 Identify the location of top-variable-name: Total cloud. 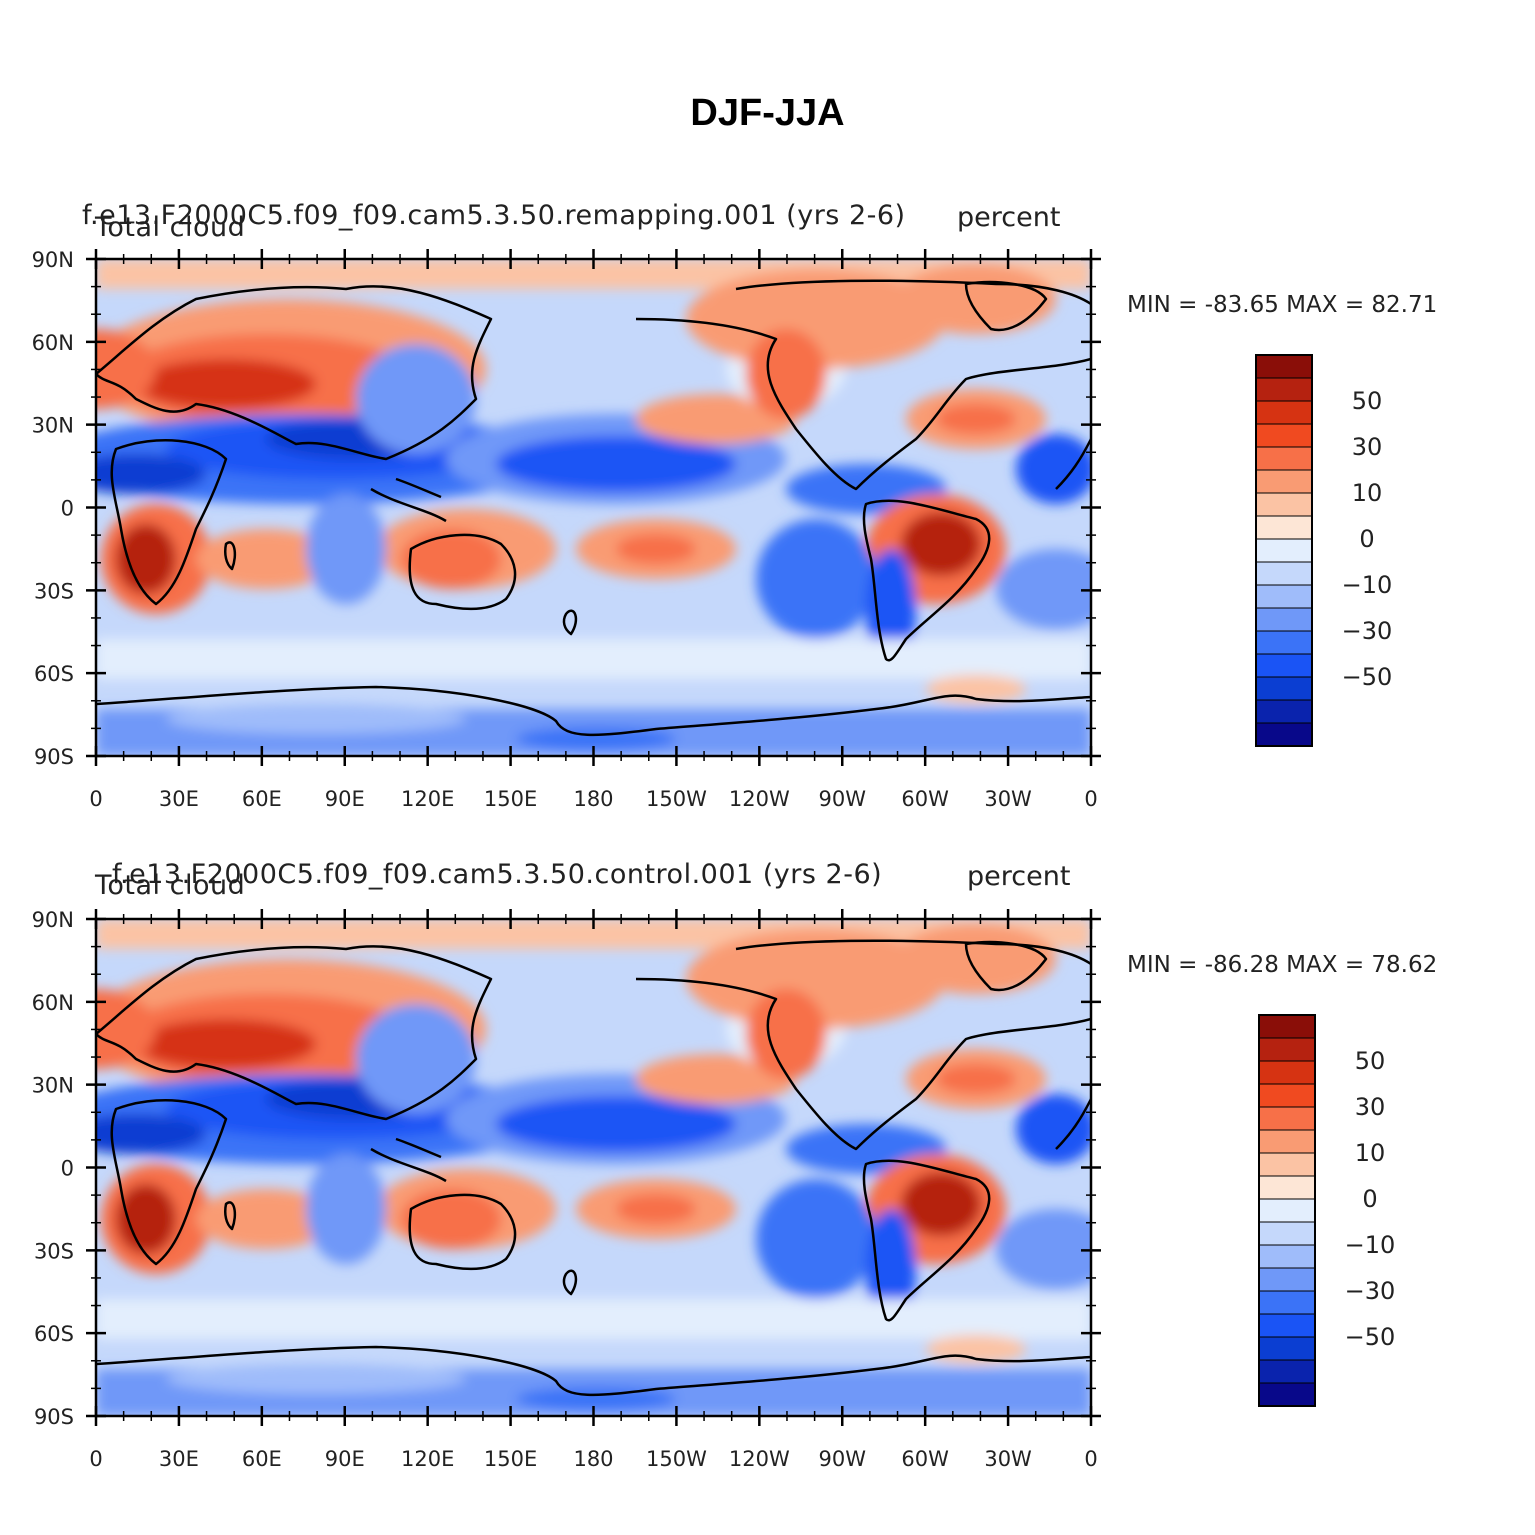
(170, 227).